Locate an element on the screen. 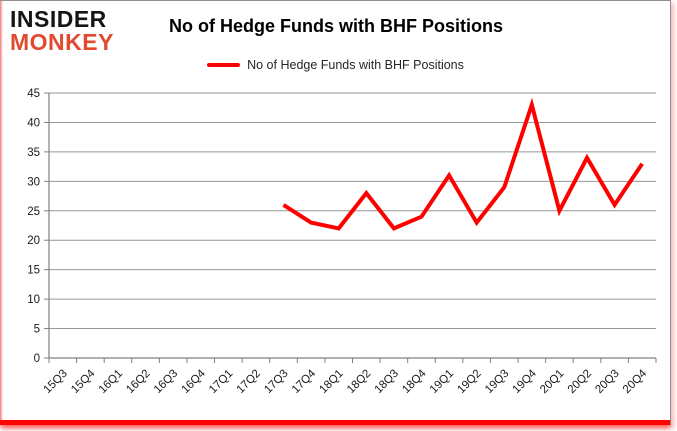 The width and height of the screenshot is (677, 431). svg-text: 18Q1 is located at coordinates (331, 382).